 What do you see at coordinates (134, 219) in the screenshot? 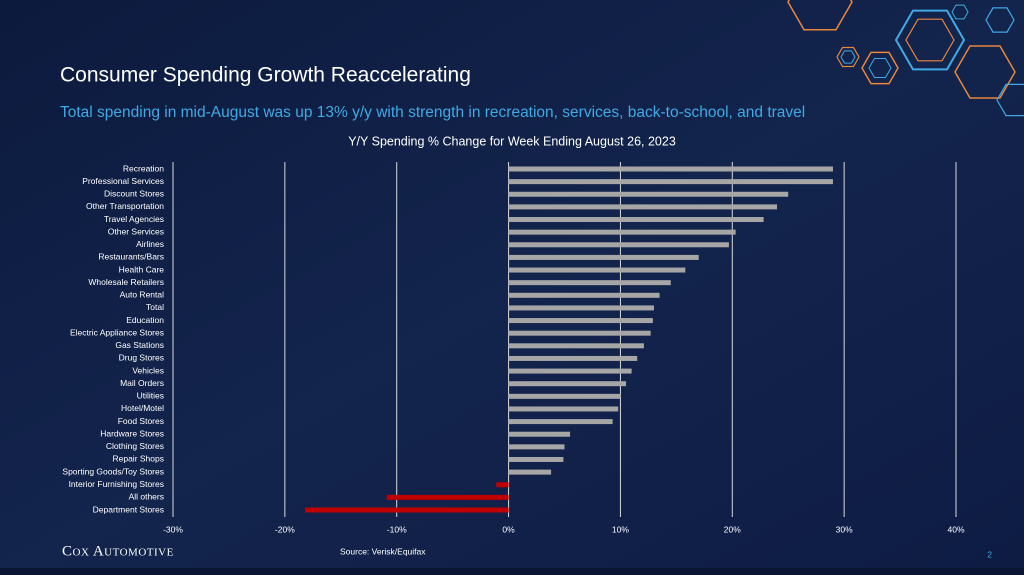
I see `category-label: Travel Agencies` at bounding box center [134, 219].